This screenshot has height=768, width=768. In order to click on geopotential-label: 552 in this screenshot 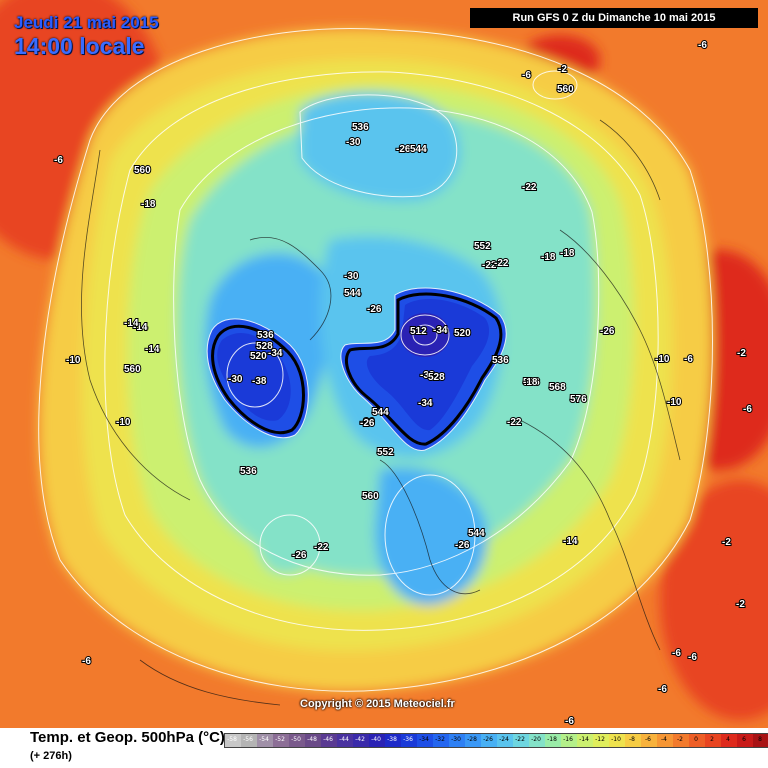, I will do `click(482, 246)`.